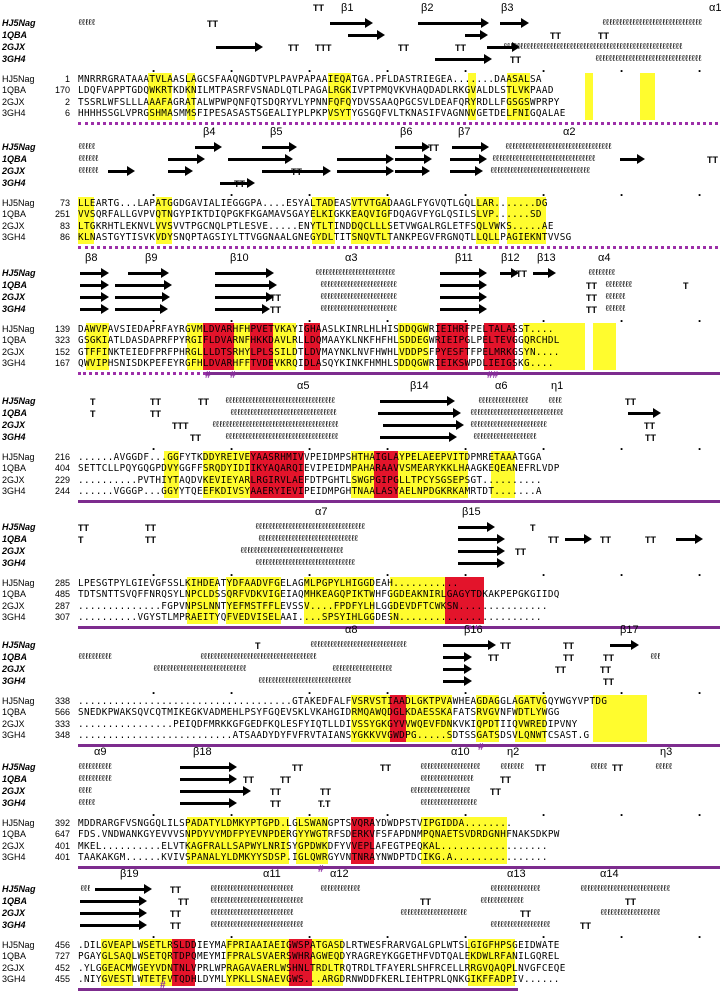 This screenshot has height=992, width=723. What do you see at coordinates (398, 124) in the screenshot?
I see `domain-dashed-line` at bounding box center [398, 124].